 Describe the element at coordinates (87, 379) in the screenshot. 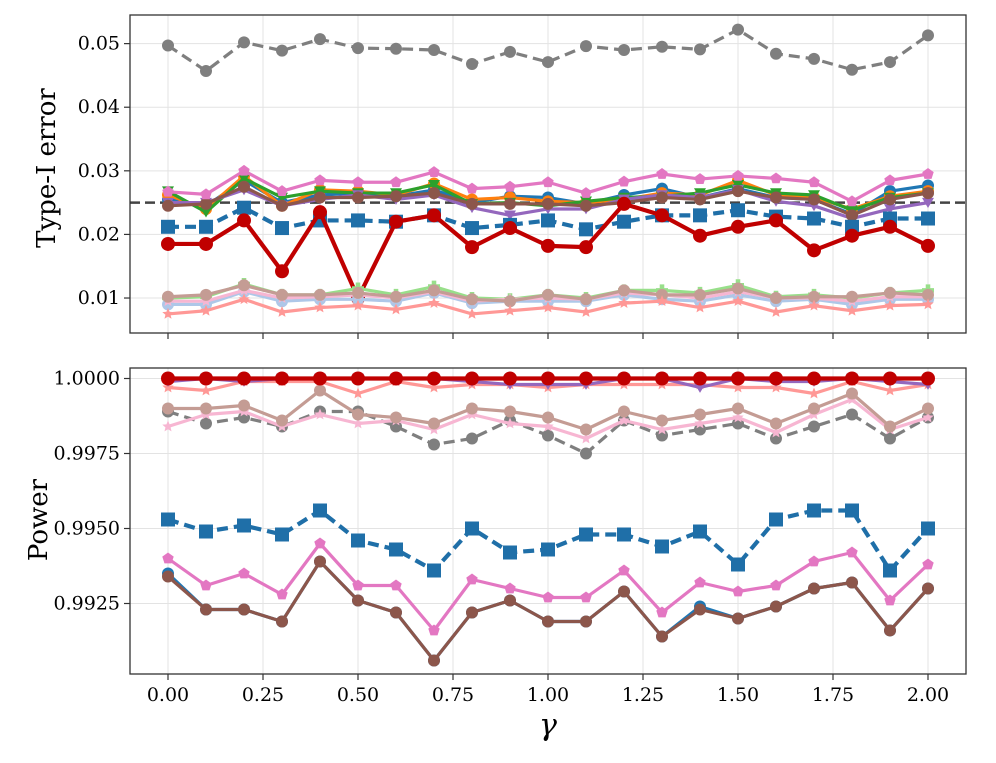

I see `y-tick-label: 1.0000` at that location.